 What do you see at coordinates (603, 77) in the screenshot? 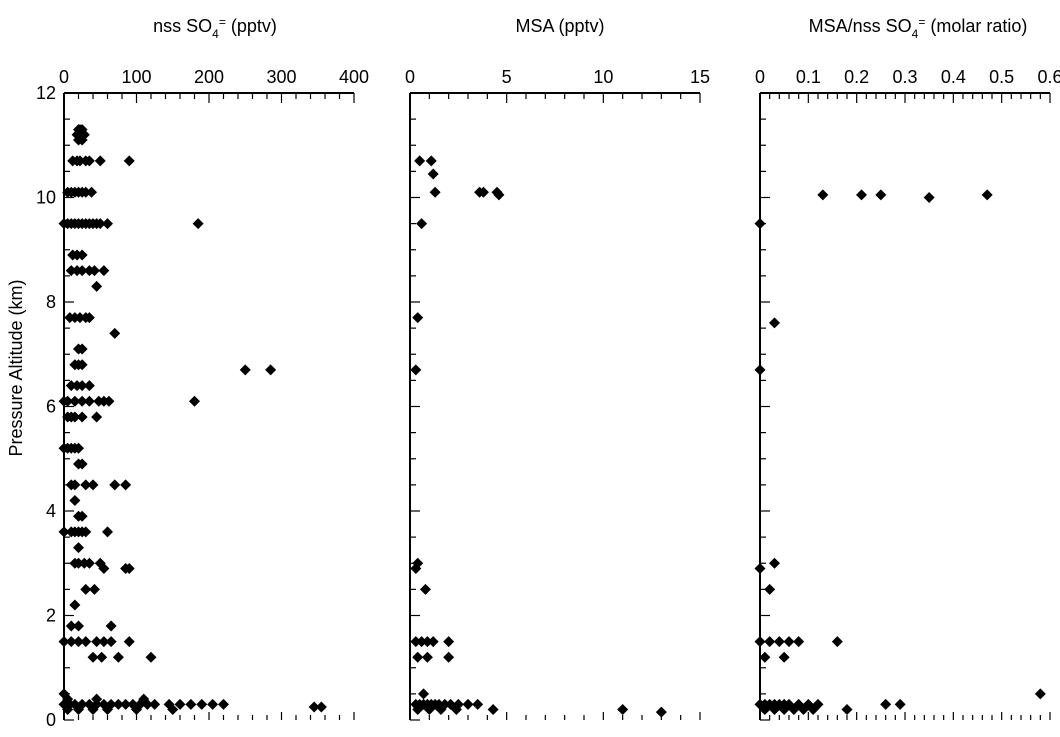
I see `x-tick-label: 10` at bounding box center [603, 77].